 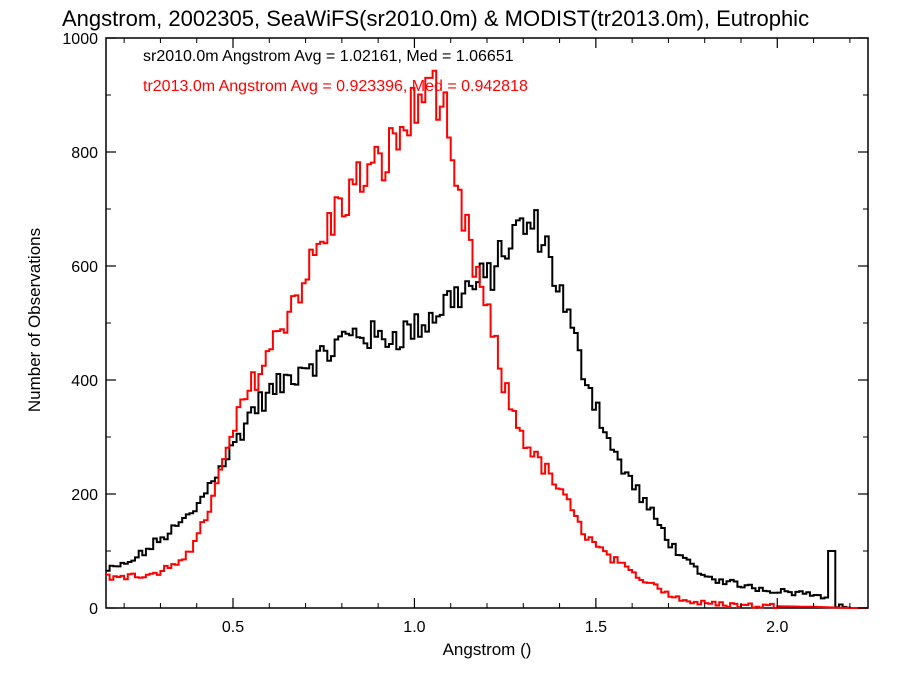 What do you see at coordinates (414, 627) in the screenshot?
I see `x-tick-label: 1.0` at bounding box center [414, 627].